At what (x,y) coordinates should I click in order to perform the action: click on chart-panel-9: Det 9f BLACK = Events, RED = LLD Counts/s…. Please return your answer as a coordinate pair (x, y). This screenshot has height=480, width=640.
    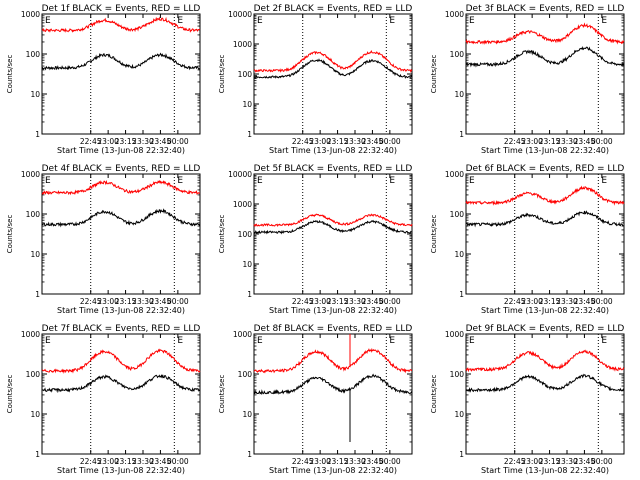
    Looking at the image, I should click on (527, 399).